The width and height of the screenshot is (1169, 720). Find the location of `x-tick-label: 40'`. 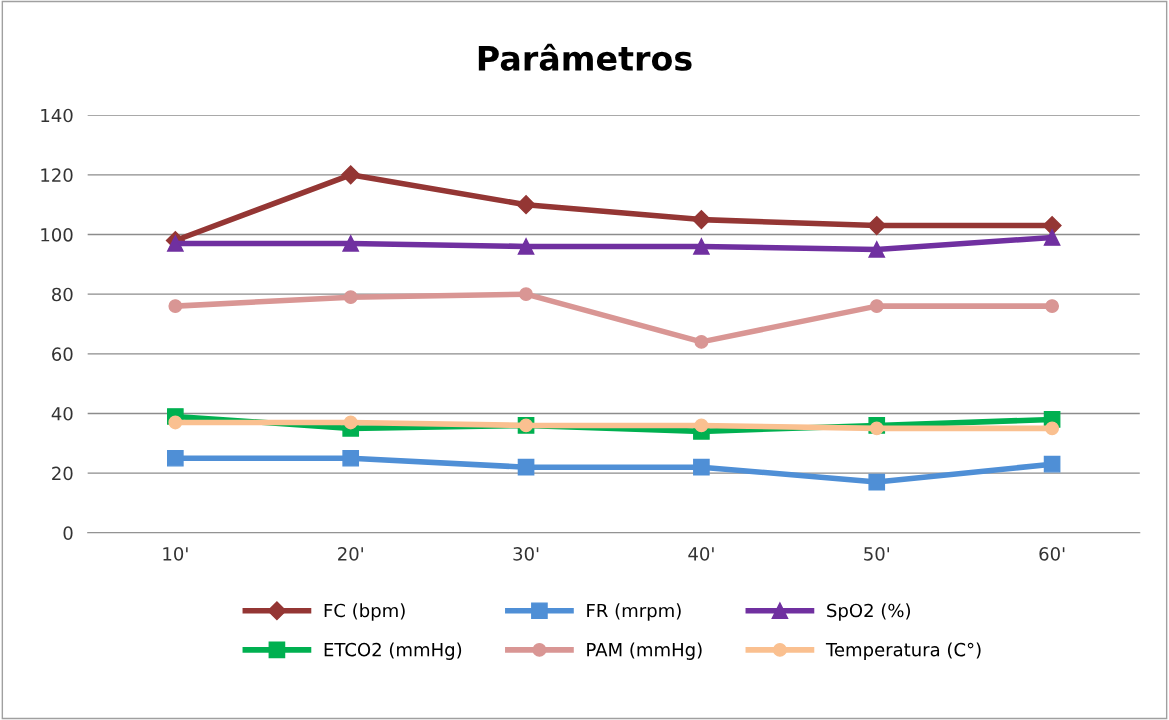

x-tick-label: 40' is located at coordinates (701, 554).